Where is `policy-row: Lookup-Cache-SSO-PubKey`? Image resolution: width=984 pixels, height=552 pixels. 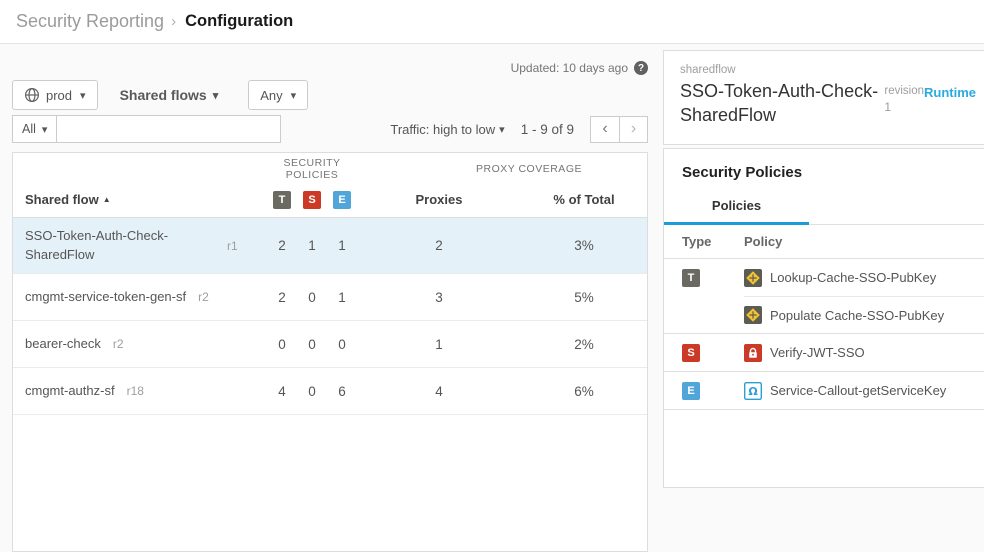
policy-row: Lookup-Cache-SSO-PubKey is located at coordinates (864, 282).